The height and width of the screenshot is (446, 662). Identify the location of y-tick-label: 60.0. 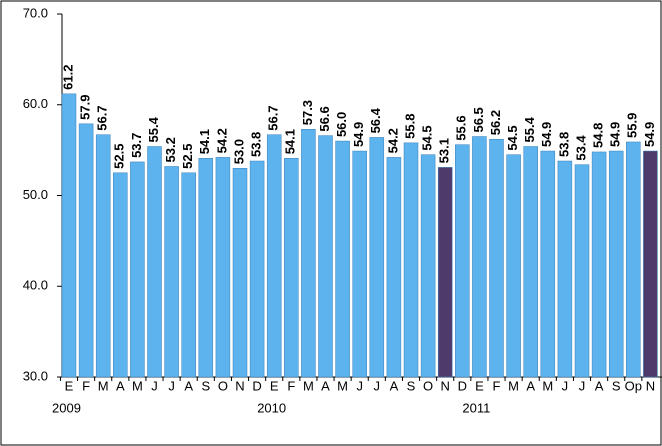
(35, 103).